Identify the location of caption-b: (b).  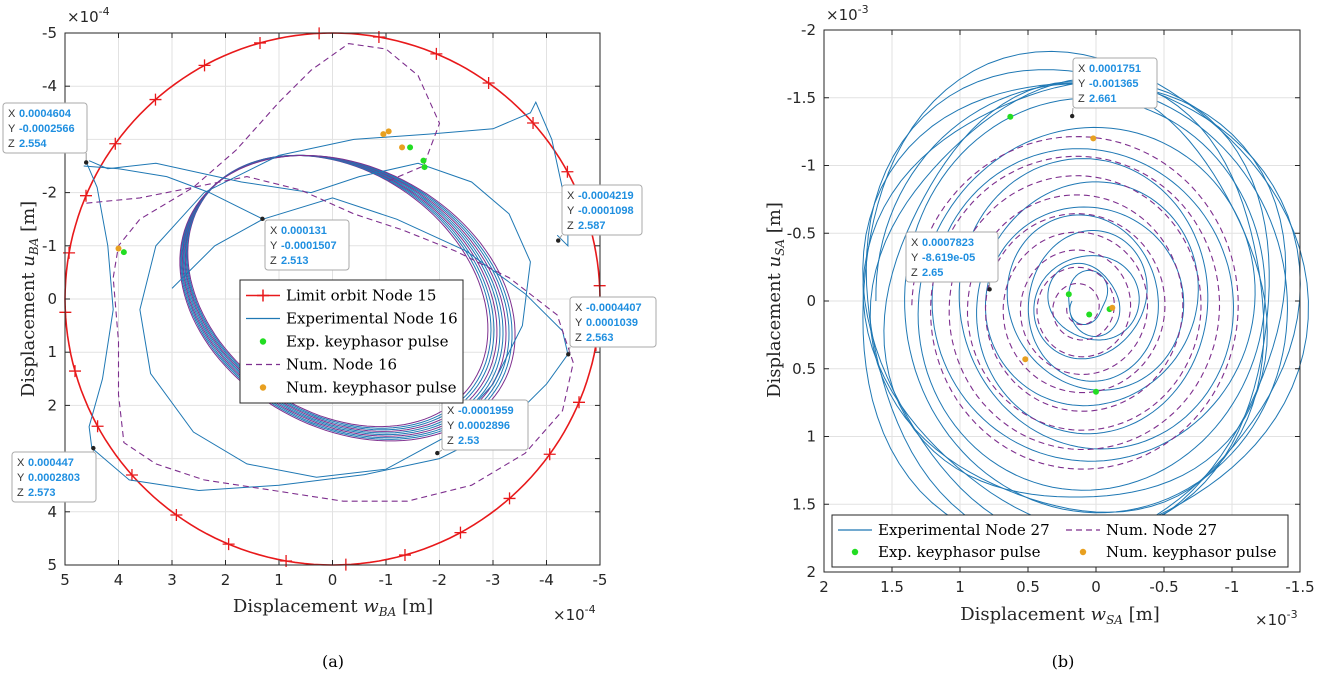
(1063, 661).